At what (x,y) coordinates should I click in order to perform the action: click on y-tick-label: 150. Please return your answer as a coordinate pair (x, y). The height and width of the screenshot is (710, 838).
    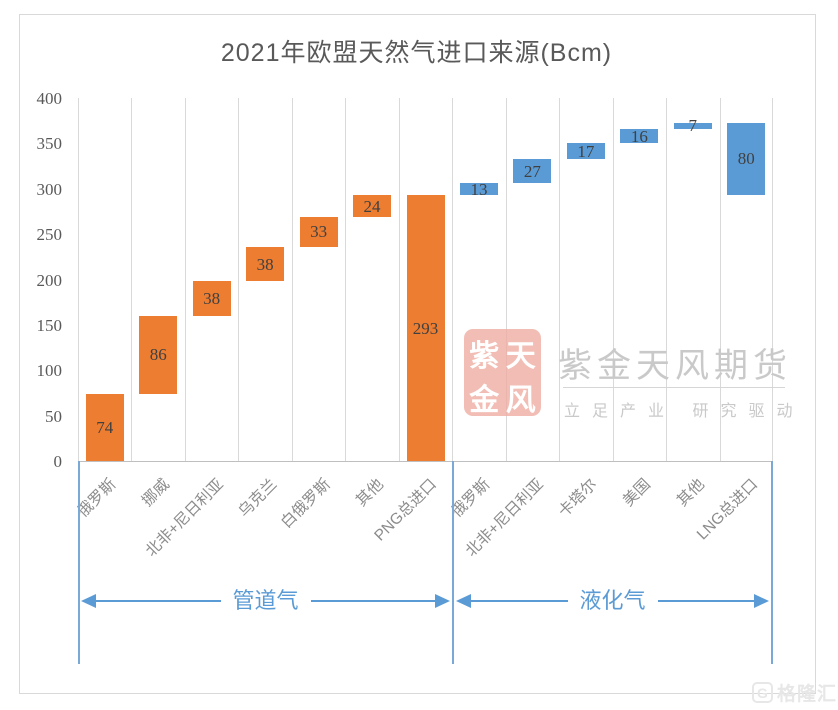
    Looking at the image, I should click on (49, 325).